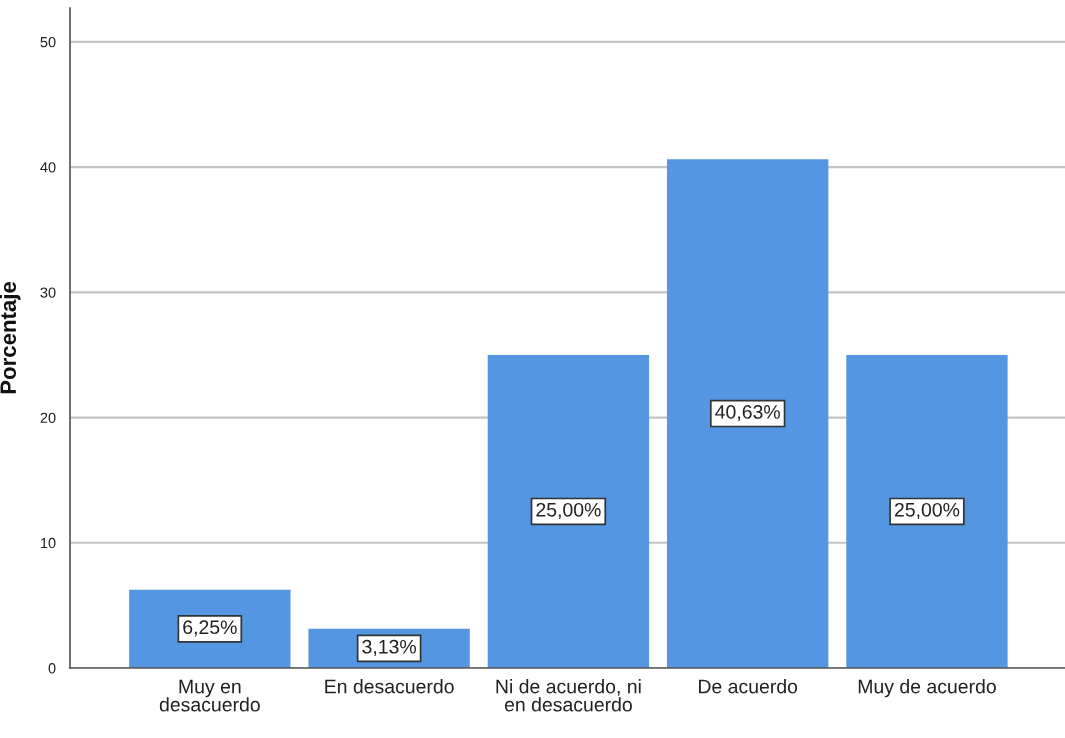 This screenshot has width=1065, height=738. What do you see at coordinates (389, 647) in the screenshot?
I see `data-label: 3,13%` at bounding box center [389, 647].